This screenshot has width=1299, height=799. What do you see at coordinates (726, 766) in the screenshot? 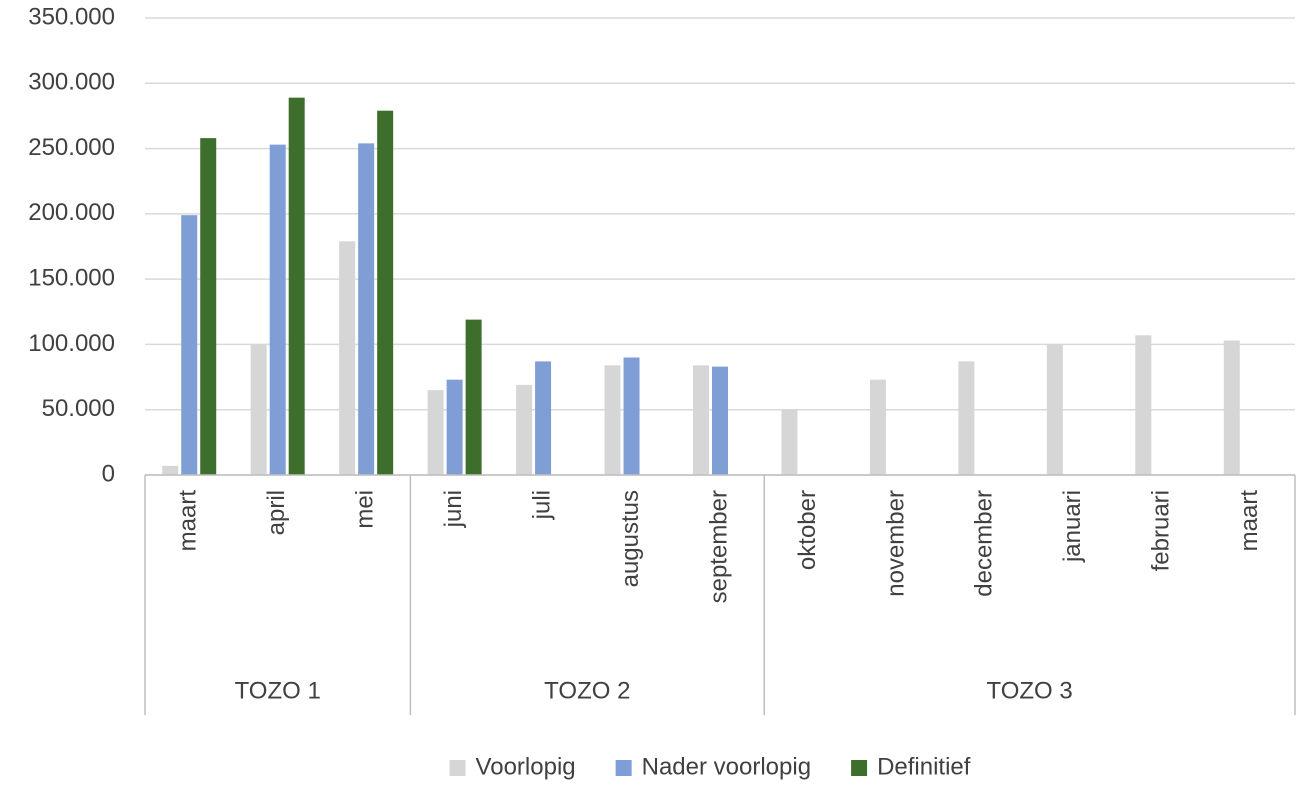
I see `legend-label: Nader voorlopig` at bounding box center [726, 766].